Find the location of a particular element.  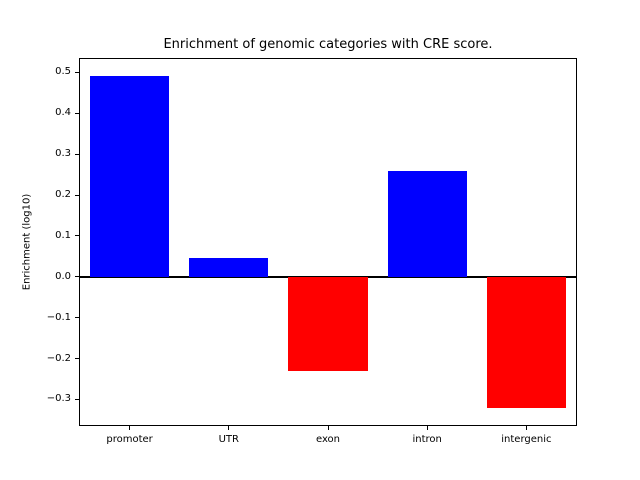

y-tick-label: 0.4 is located at coordinates (63, 113).